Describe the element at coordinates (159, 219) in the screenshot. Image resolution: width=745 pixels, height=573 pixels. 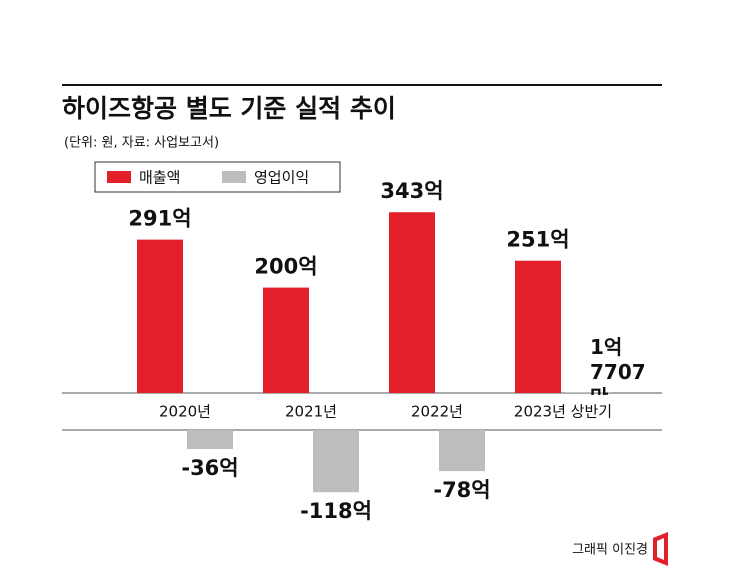
I see `value-label: 291억` at that location.